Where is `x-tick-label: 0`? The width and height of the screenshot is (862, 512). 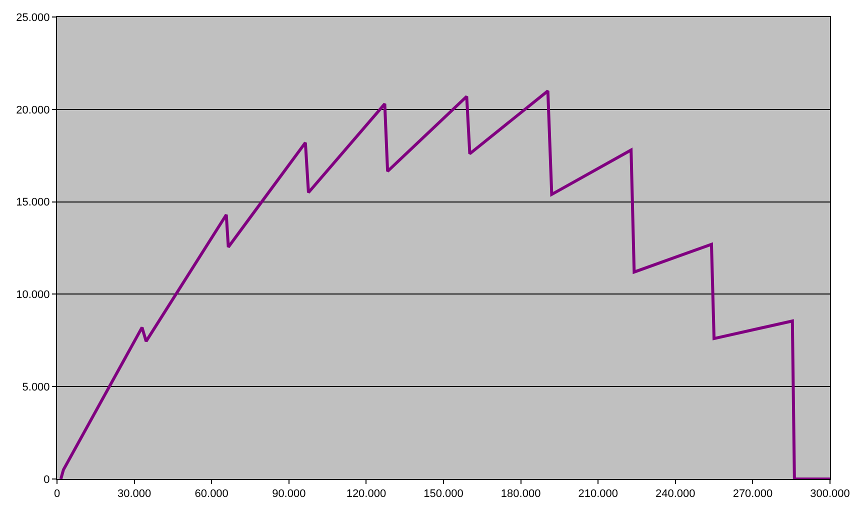 x-tick-label: 0 is located at coordinates (57, 494).